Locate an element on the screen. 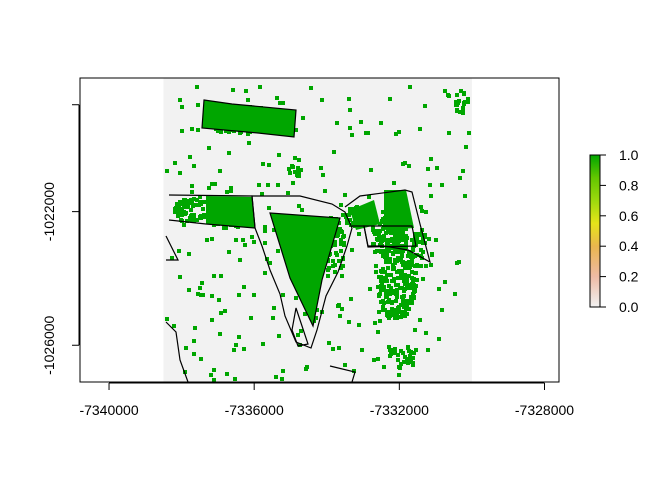  polygon-middle is located at coordinates (302, 272).